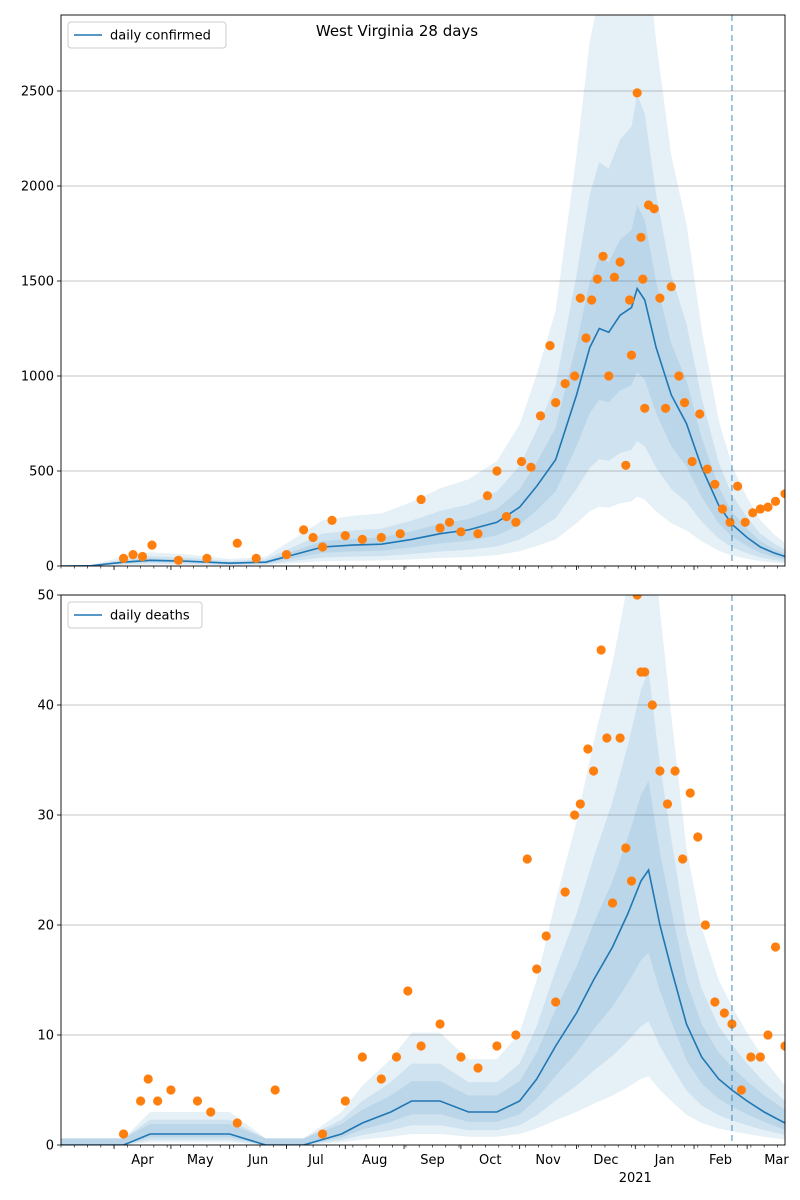 This screenshot has width=800, height=1200. I want to click on y-tick-label: 1000, so click(37, 377).